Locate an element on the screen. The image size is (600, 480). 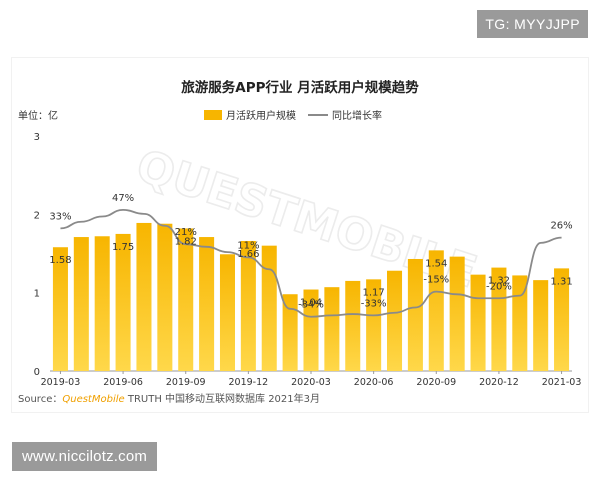
x-tick-label: 2020-03 is located at coordinates (311, 382).